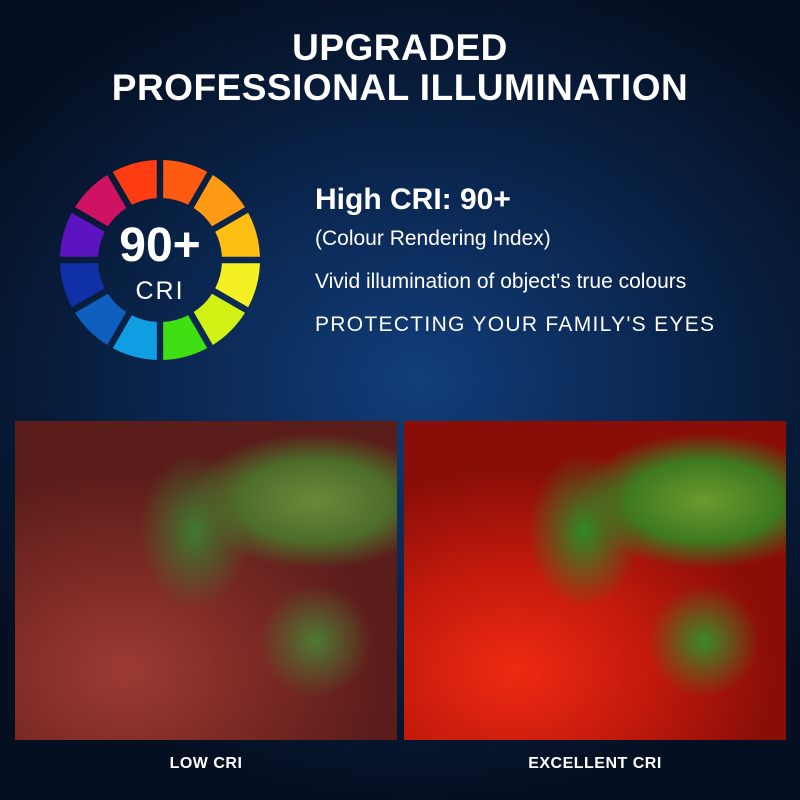  Describe the element at coordinates (413, 199) in the screenshot. I see `feature-heading: High CRI: 90+` at that location.